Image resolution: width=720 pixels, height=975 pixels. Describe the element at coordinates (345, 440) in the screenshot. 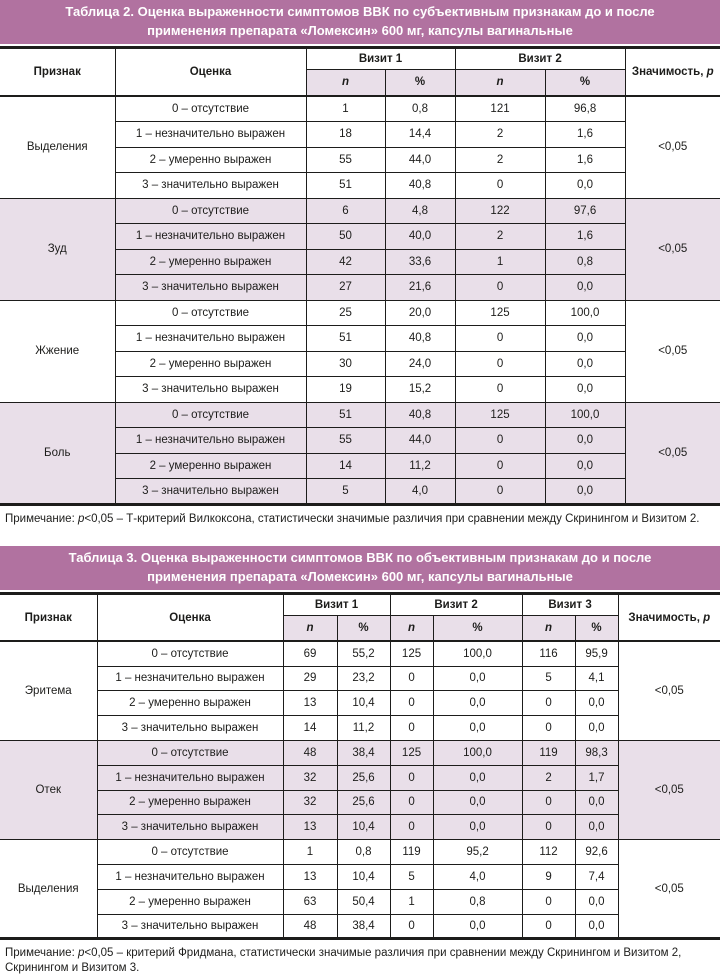

I see `value-cell: 55` at that location.